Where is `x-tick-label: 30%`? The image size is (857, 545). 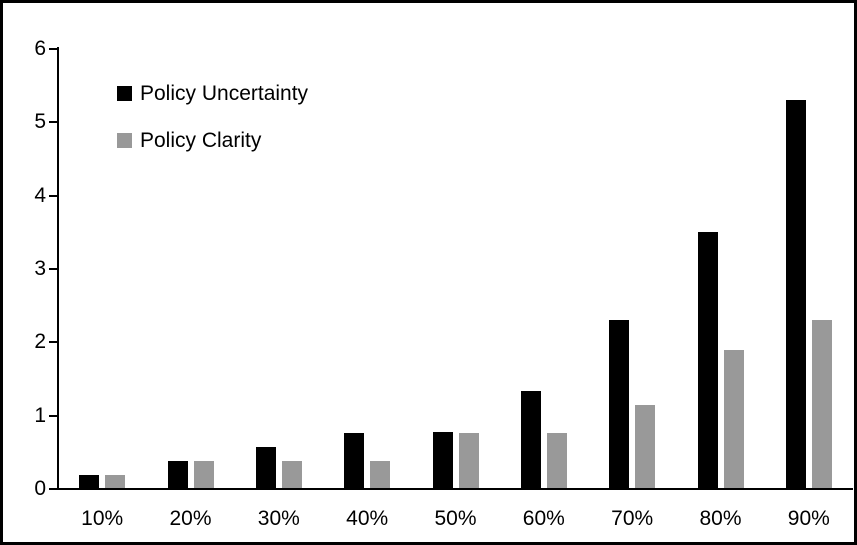
x-tick-label: 30% is located at coordinates (278, 518).